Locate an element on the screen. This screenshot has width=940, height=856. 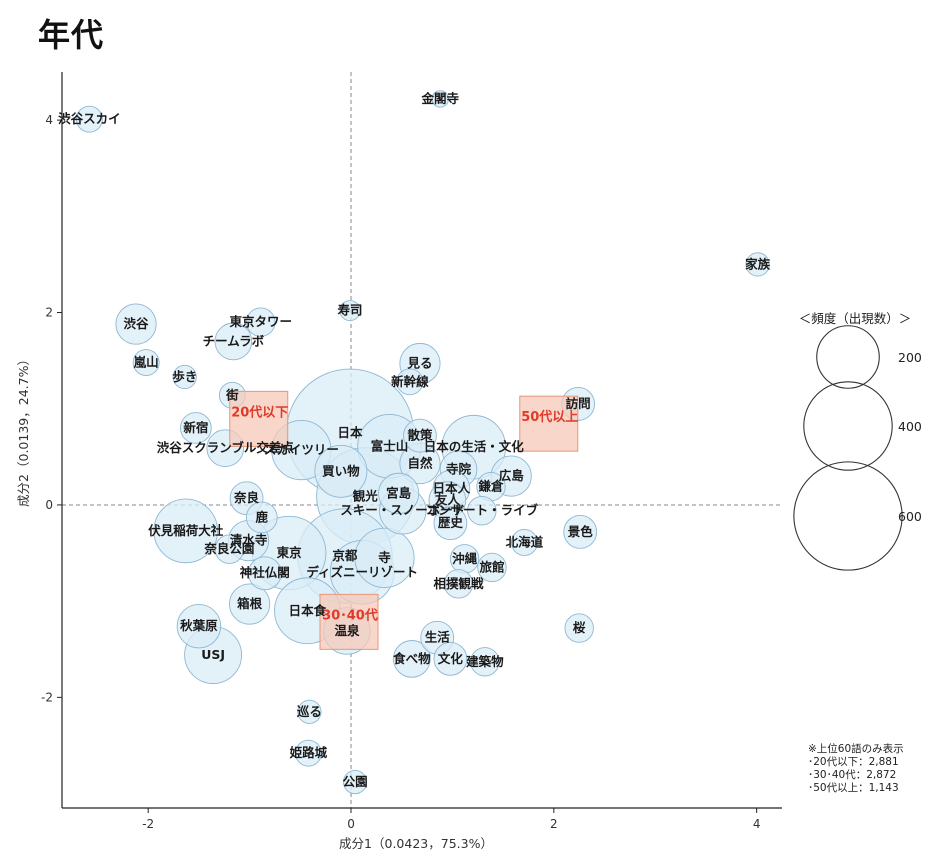
bubble-景色 is located at coordinates (580, 531).